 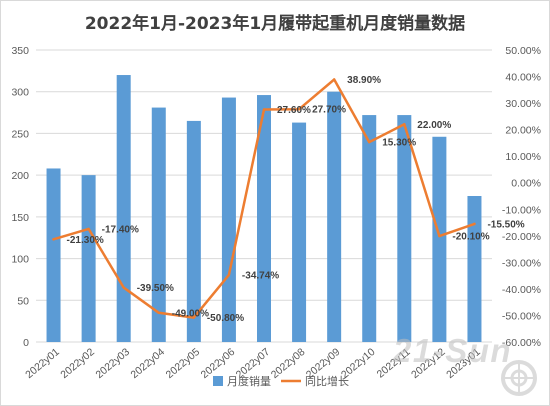 I want to click on growth-point-2022y07, so click(x=264, y=109).